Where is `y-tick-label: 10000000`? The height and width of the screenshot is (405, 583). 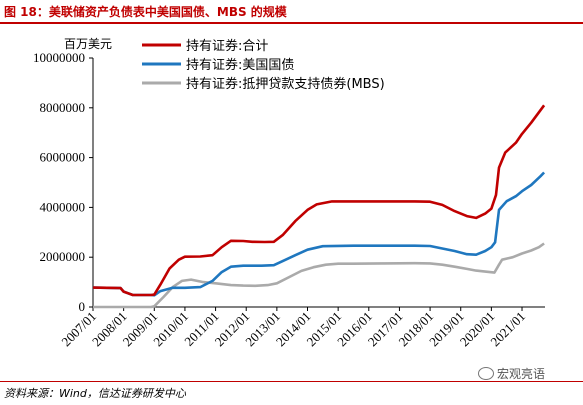 y-tick-label: 10000000 is located at coordinates (59, 57).